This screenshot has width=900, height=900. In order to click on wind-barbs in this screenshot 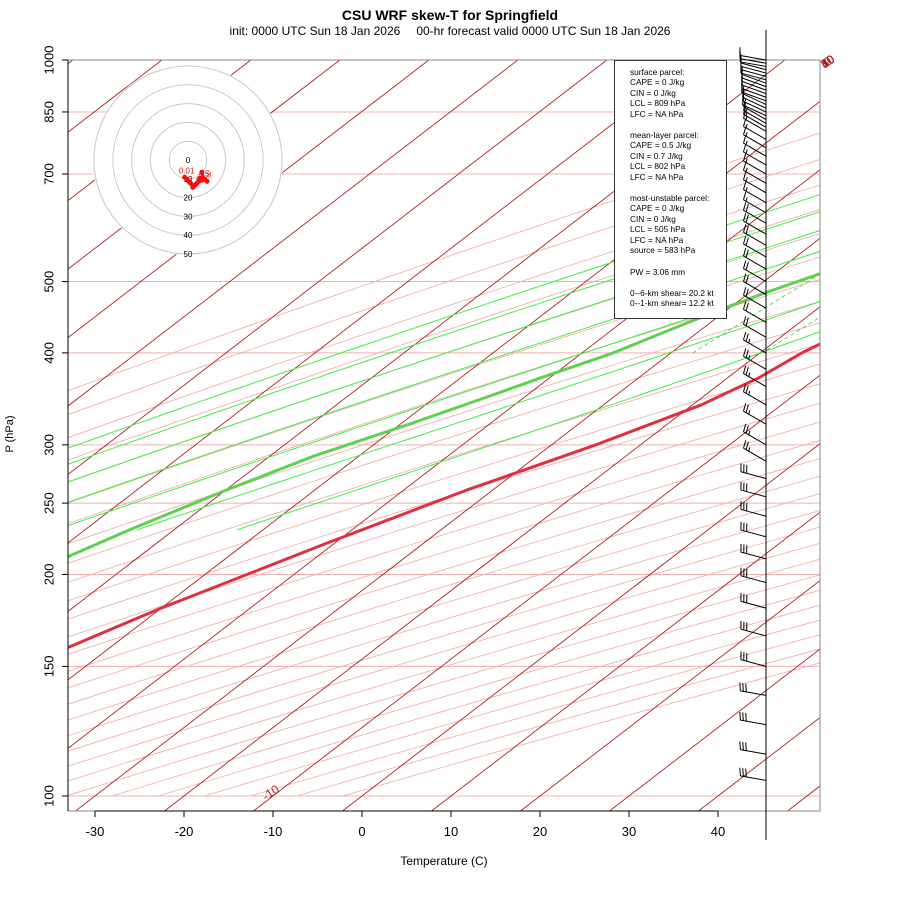, I will do `click(753, 435)`.